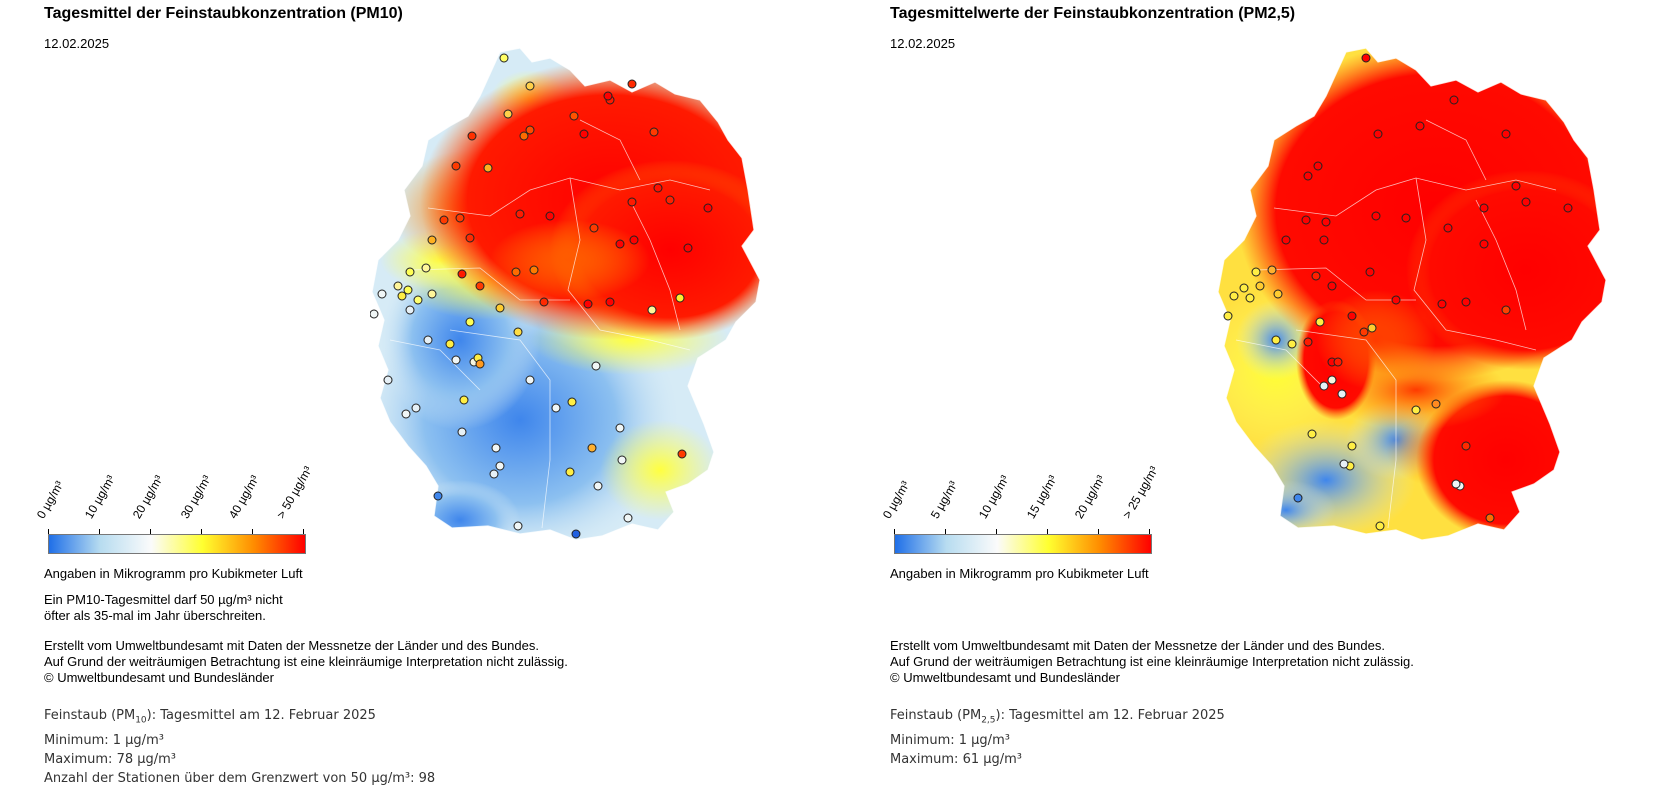 This screenshot has width=1677, height=793. Describe the element at coordinates (956, 759) in the screenshot. I see `maximum-value: Maximum: 61 µg/m³` at that location.